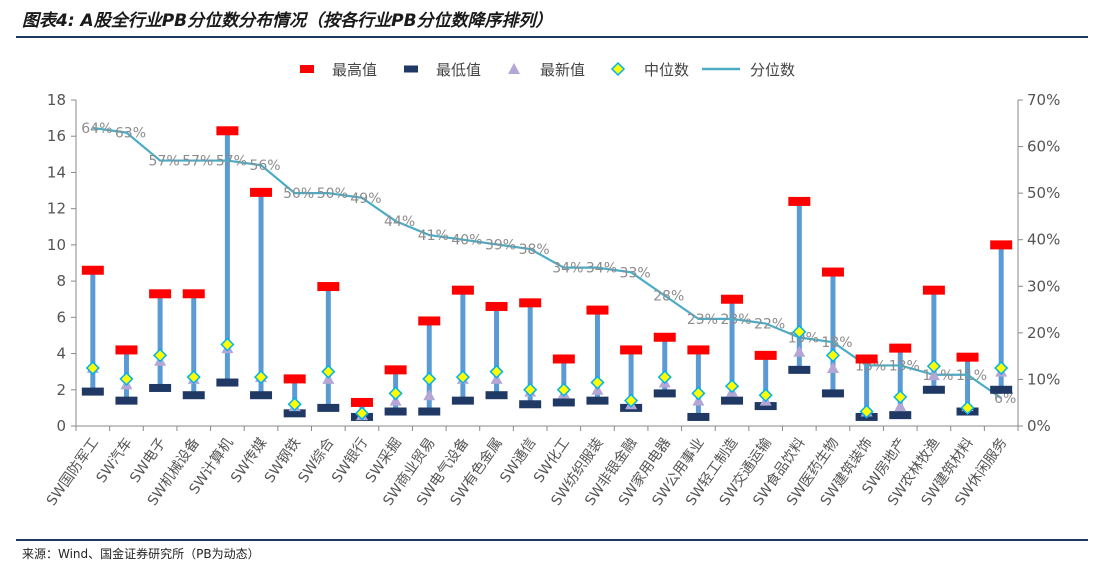 The width and height of the screenshot is (1094, 568). What do you see at coordinates (264, 166) in the screenshot?
I see `percentile-label: 56%` at bounding box center [264, 166].